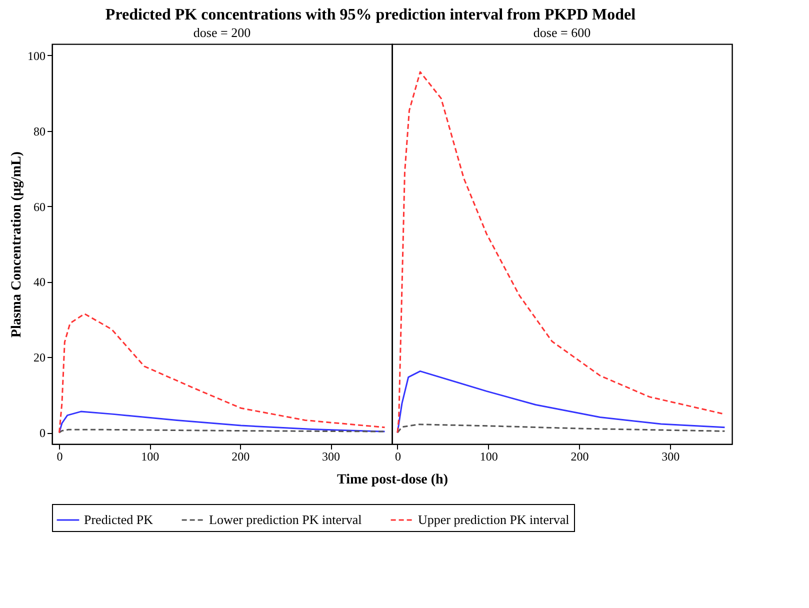 The image size is (809, 608). I want to click on y-tick-label: 100, so click(37, 55).